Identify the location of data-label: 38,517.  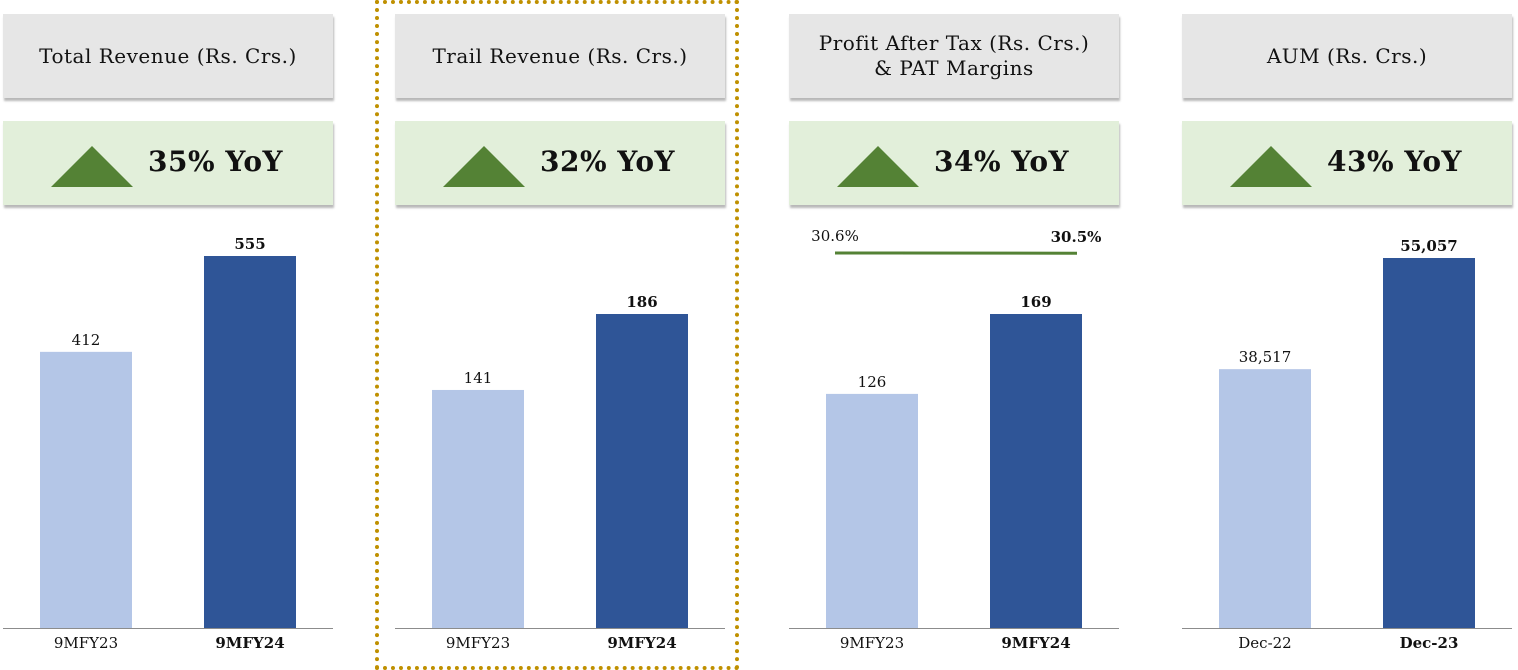
(1265, 357).